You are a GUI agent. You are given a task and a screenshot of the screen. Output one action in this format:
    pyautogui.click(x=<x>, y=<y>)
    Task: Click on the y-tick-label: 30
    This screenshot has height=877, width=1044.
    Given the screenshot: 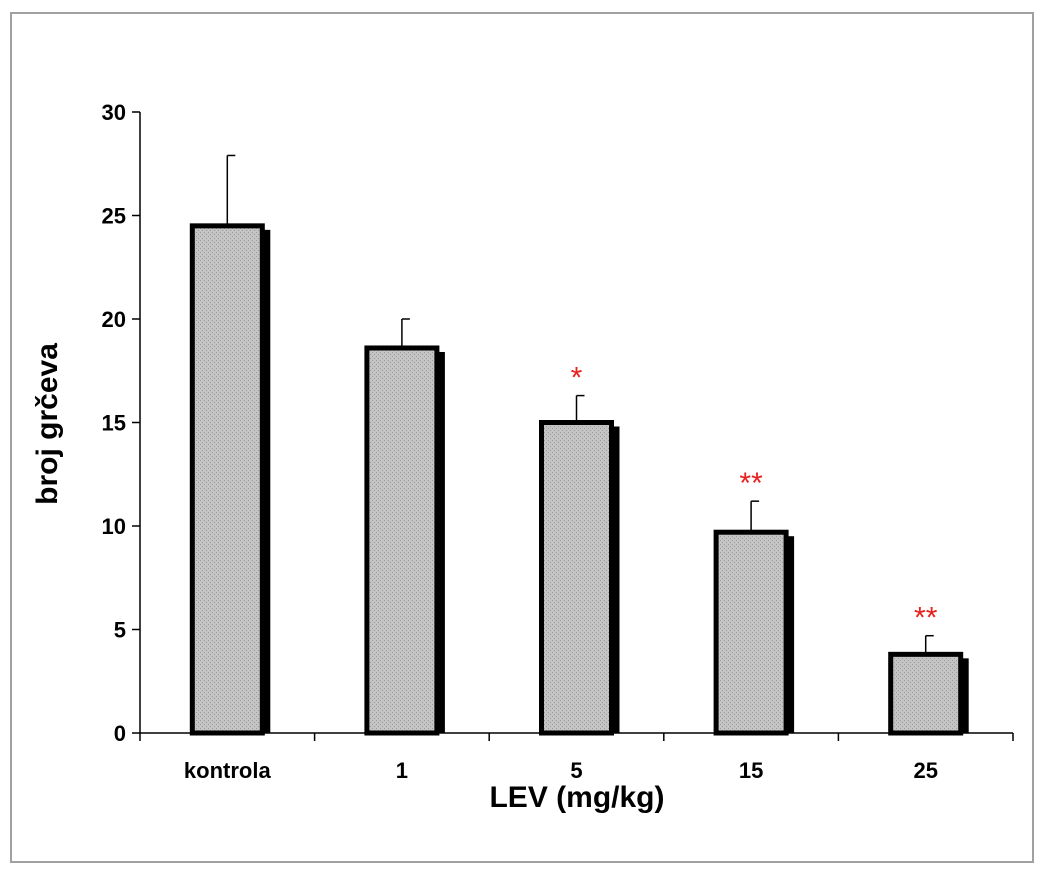 What is the action you would take?
    pyautogui.click(x=114, y=112)
    